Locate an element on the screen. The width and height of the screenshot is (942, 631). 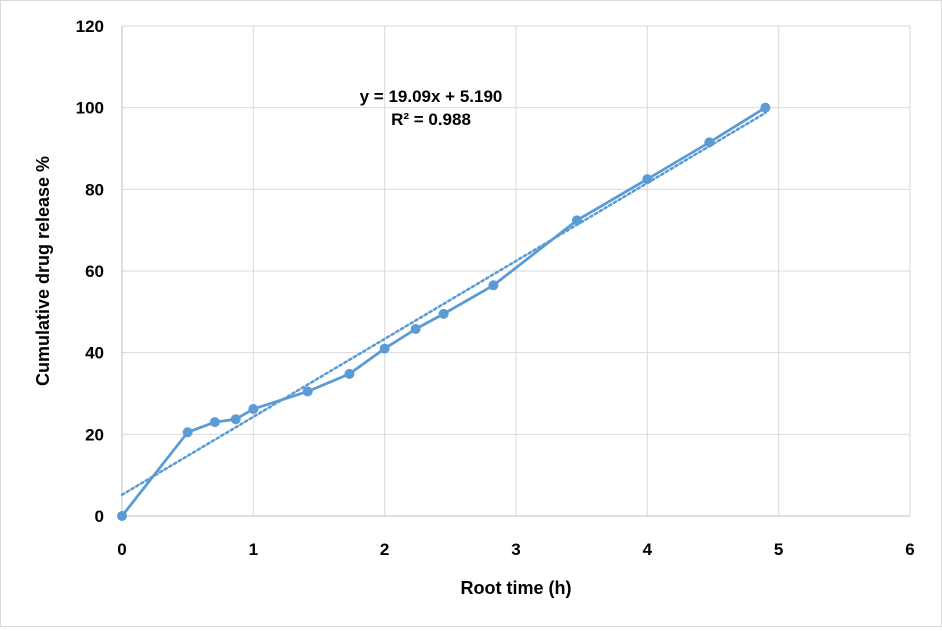
x-tick-label: 1 is located at coordinates (253, 549).